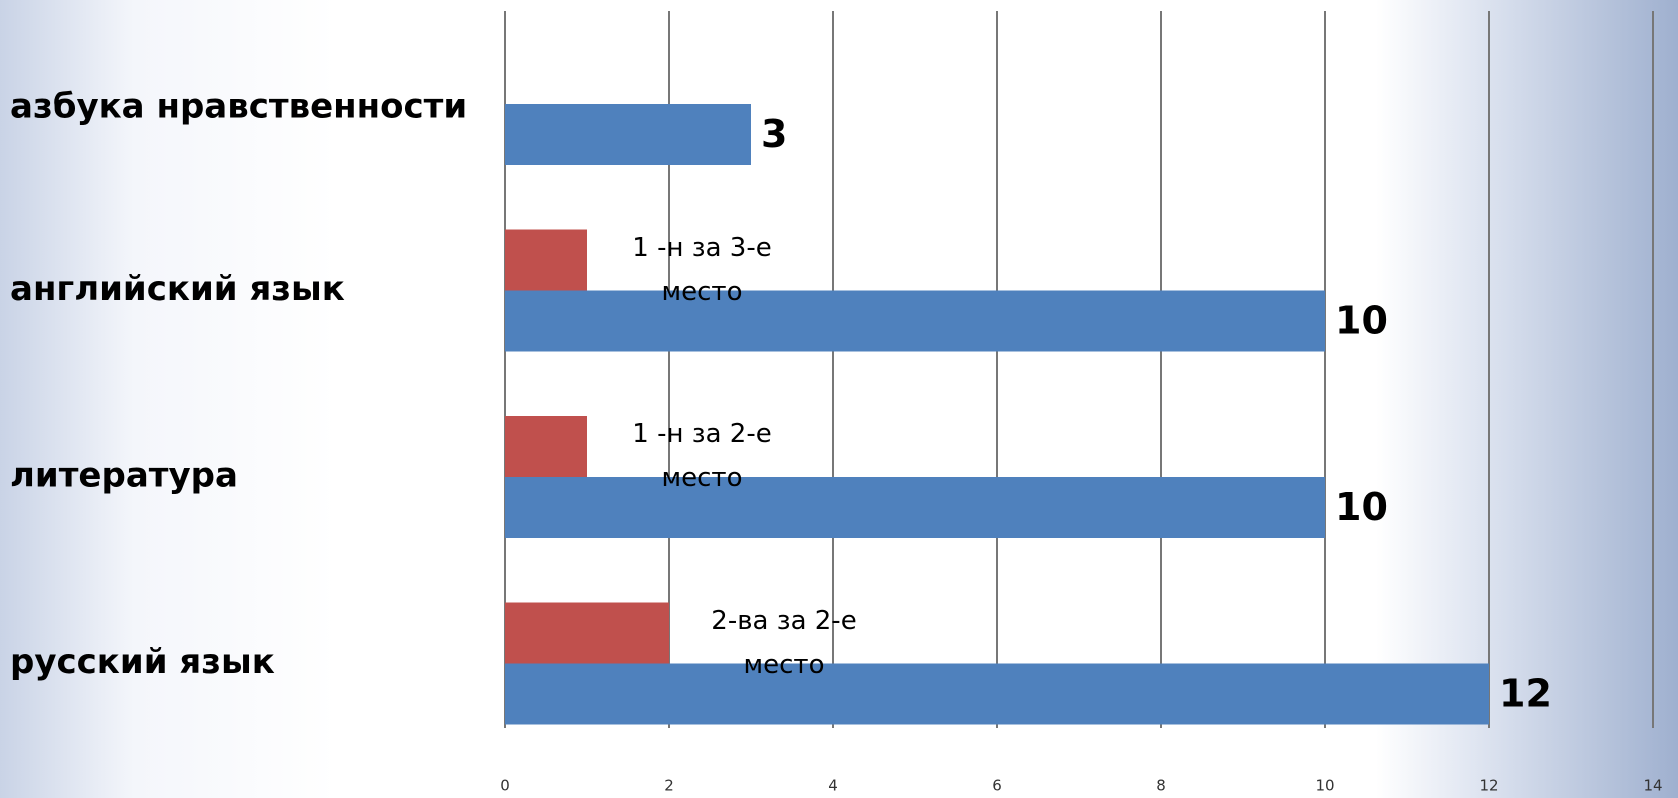 The height and width of the screenshot is (798, 1678). Describe the element at coordinates (833, 786) in the screenshot. I see `x-tick-label: 4` at that location.